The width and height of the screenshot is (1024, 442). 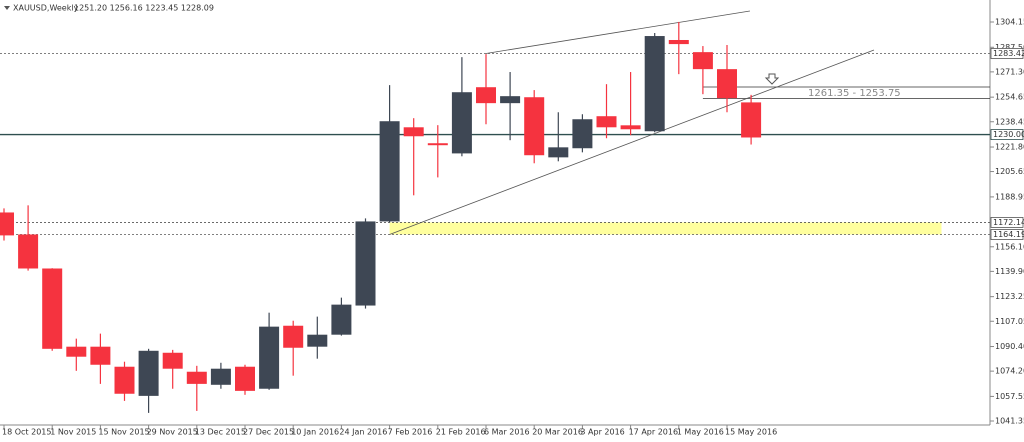 I want to click on x-tick-label: 29 Nov 2015, so click(x=172, y=432).